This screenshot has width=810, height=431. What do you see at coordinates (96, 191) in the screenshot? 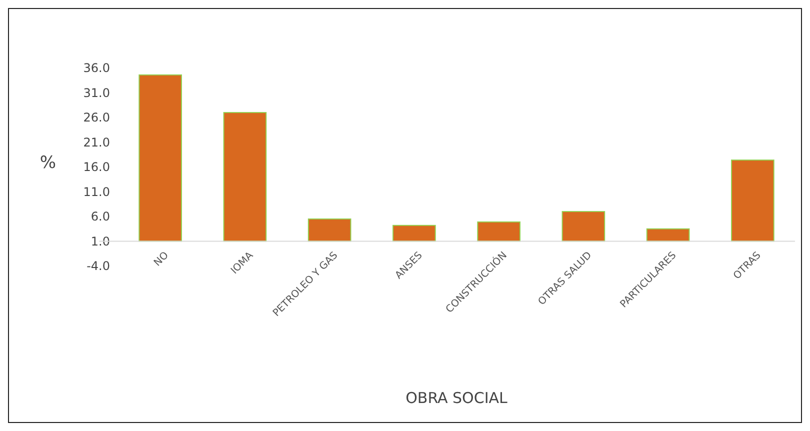
I see `y-tick-label: 11.0` at bounding box center [96, 191].